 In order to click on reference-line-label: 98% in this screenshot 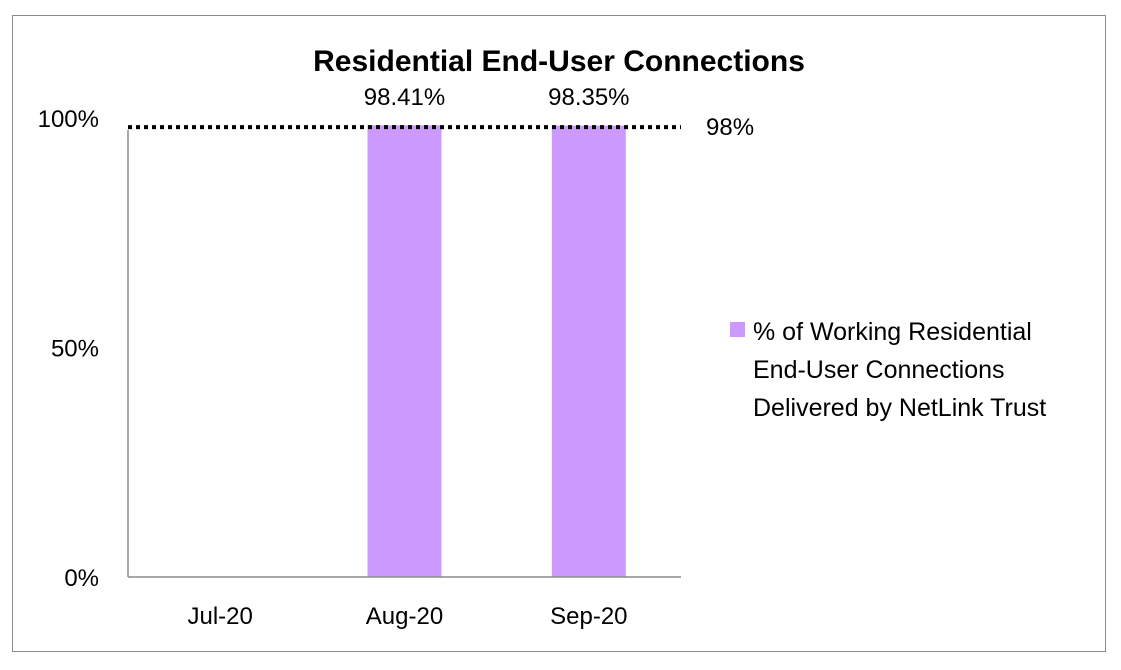, I will do `click(730, 127)`.